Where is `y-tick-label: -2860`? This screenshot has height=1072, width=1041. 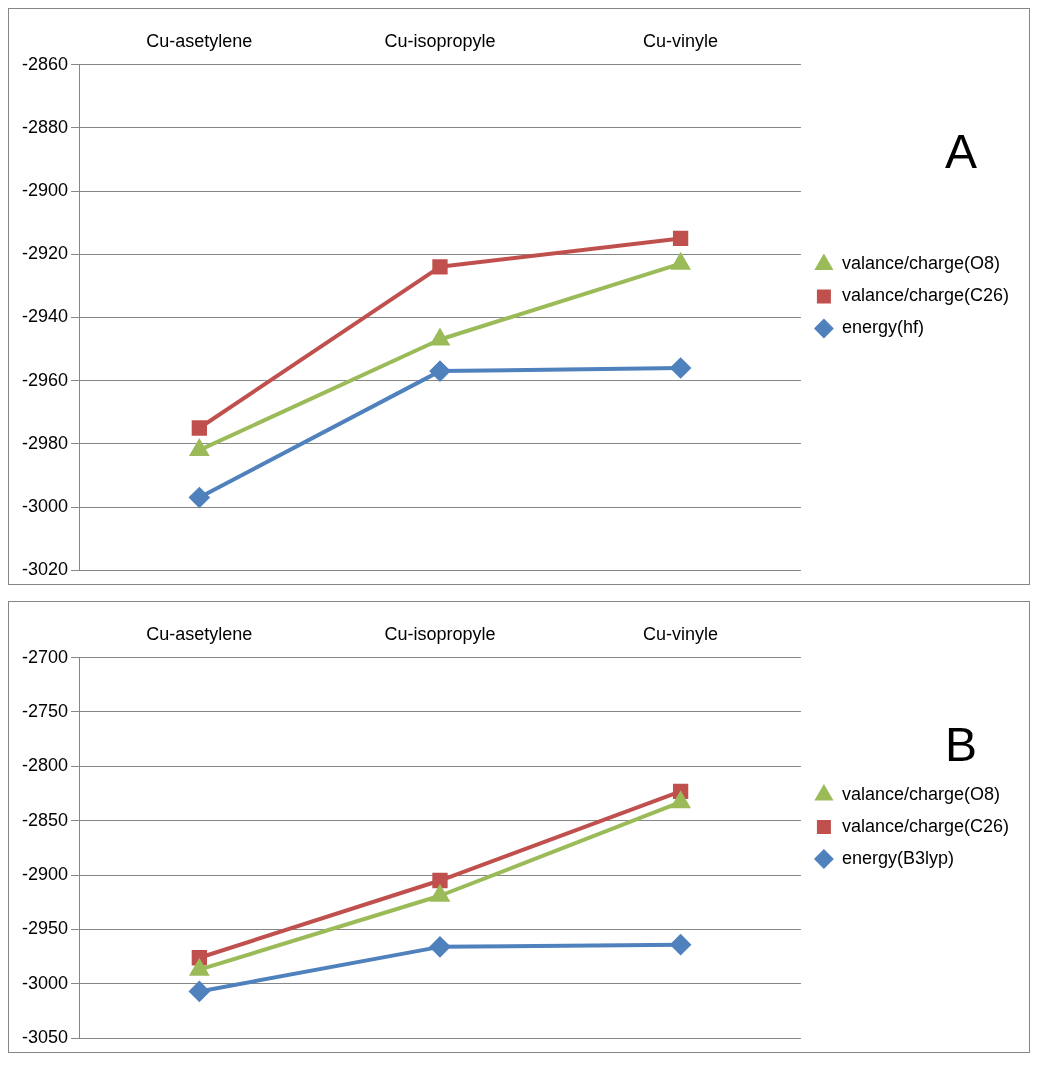
y-tick-label: -2860 is located at coordinates (45, 63).